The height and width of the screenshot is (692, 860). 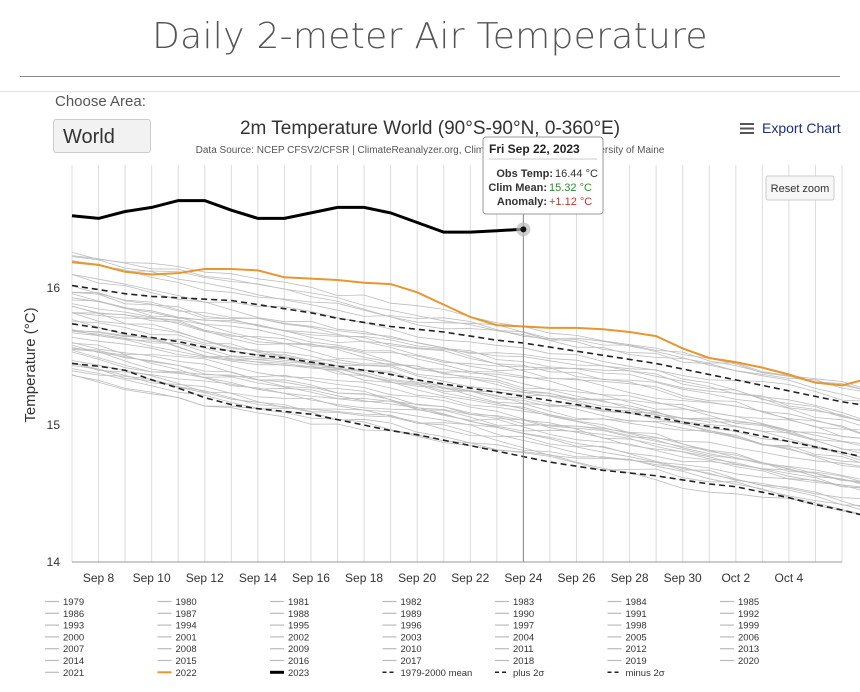 I want to click on legend-item: 2012, so click(x=627, y=649).